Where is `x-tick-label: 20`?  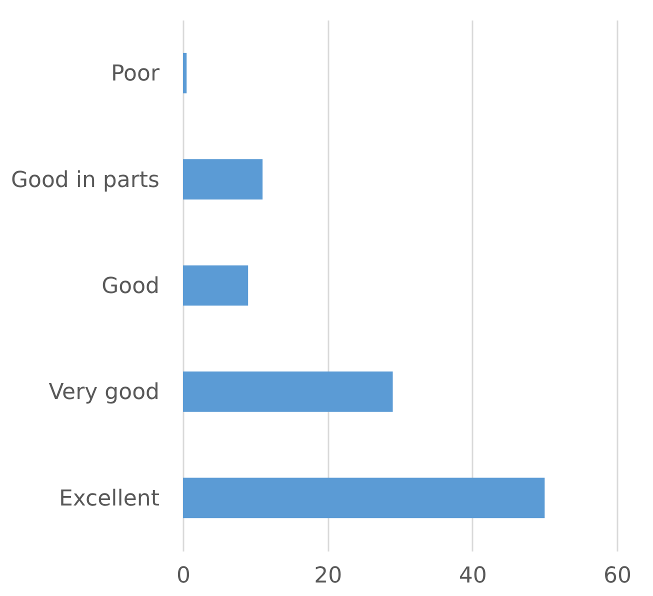
x-tick-label: 20 is located at coordinates (328, 576).